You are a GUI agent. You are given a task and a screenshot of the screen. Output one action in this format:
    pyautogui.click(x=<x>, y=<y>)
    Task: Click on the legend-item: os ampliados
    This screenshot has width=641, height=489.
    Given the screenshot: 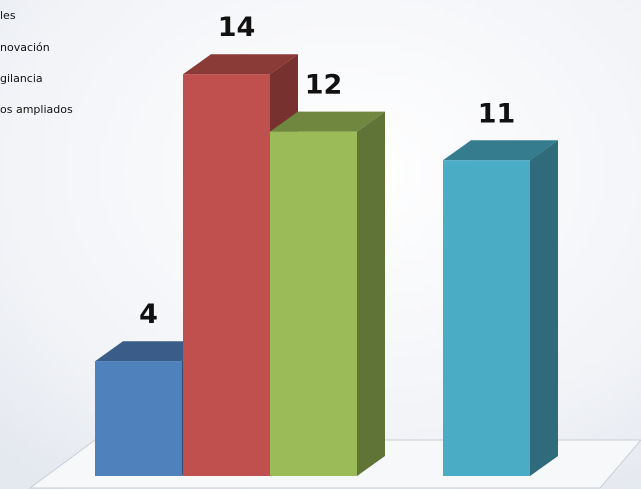 What is the action you would take?
    pyautogui.click(x=36, y=109)
    